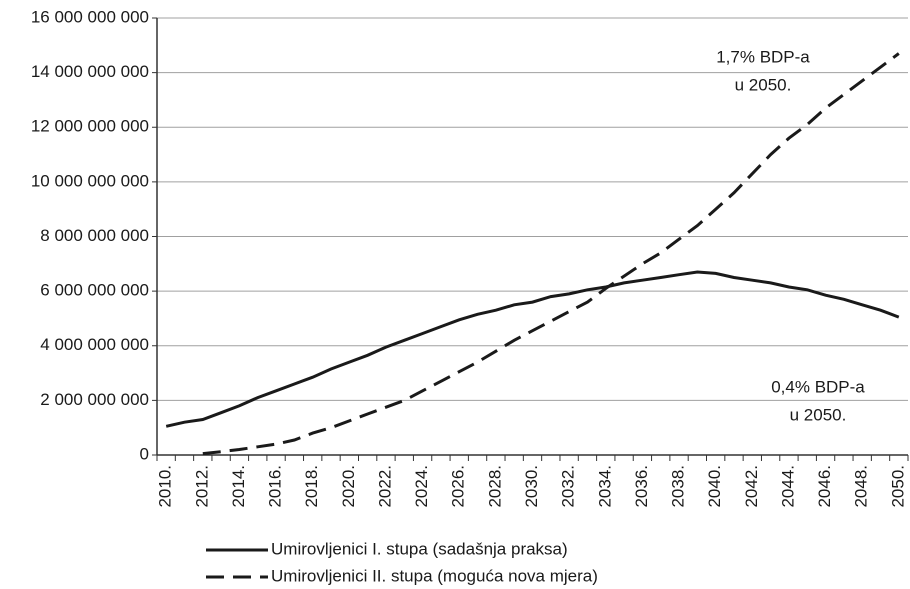  Describe the element at coordinates (90, 16) in the screenshot. I see `y-tick-label: 16 000 000 000` at that location.